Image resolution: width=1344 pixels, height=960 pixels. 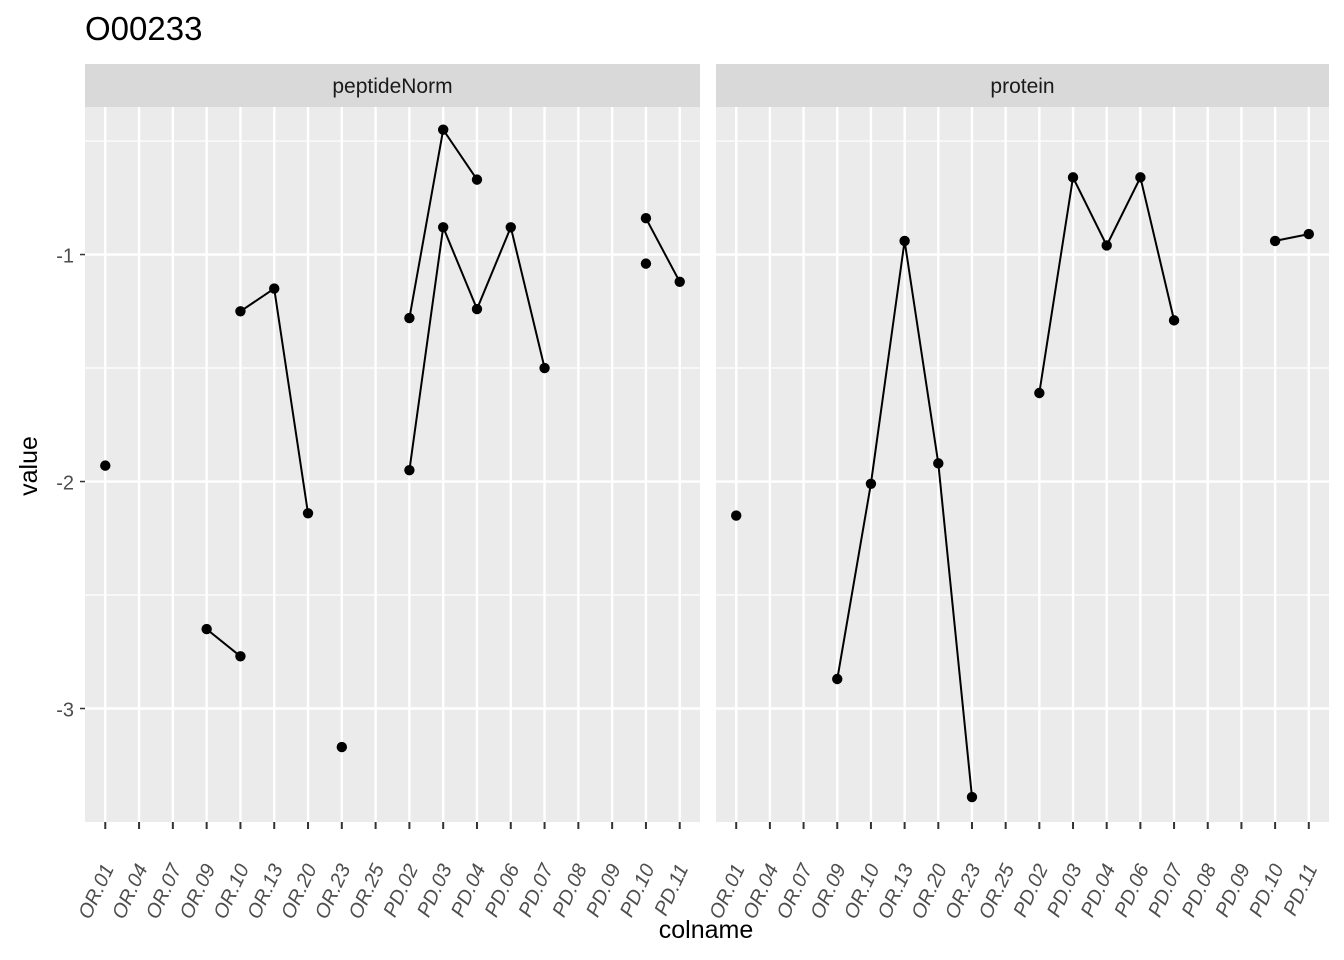 What do you see at coordinates (143, 28) in the screenshot?
I see `chart-title: O00233` at bounding box center [143, 28].